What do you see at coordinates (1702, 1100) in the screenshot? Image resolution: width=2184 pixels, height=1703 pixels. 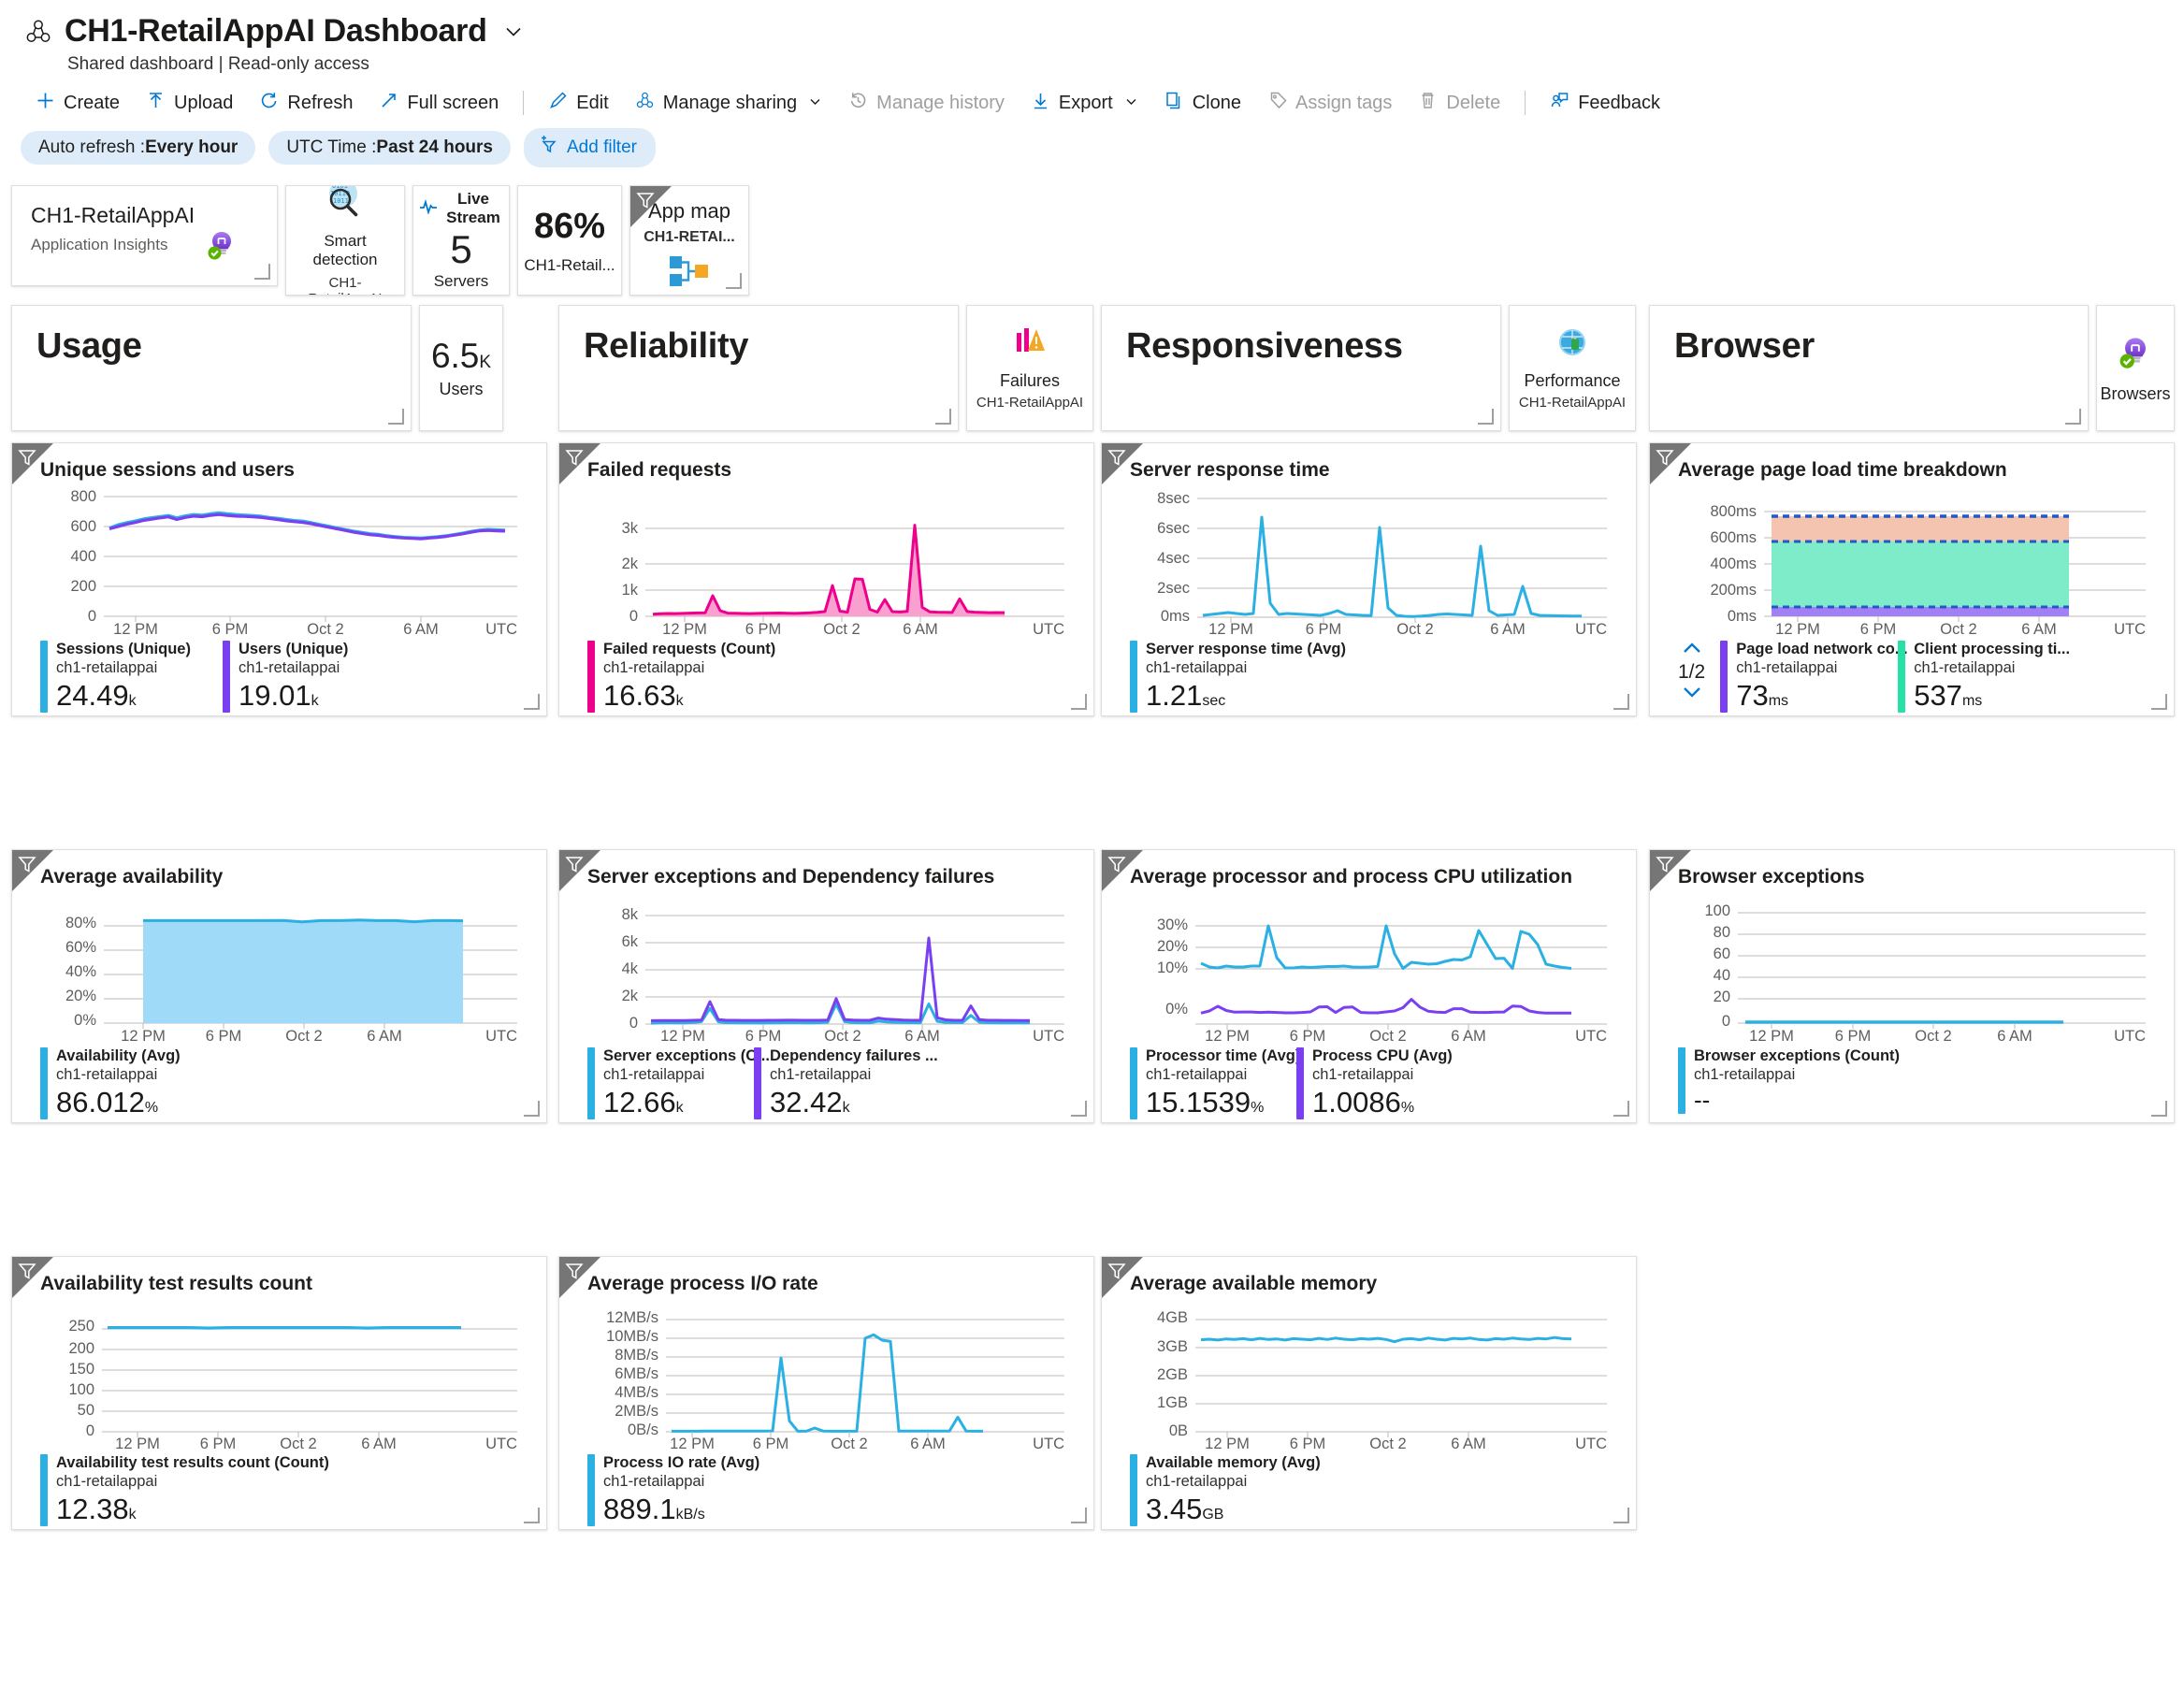 I see `legend-value: --` at bounding box center [1702, 1100].